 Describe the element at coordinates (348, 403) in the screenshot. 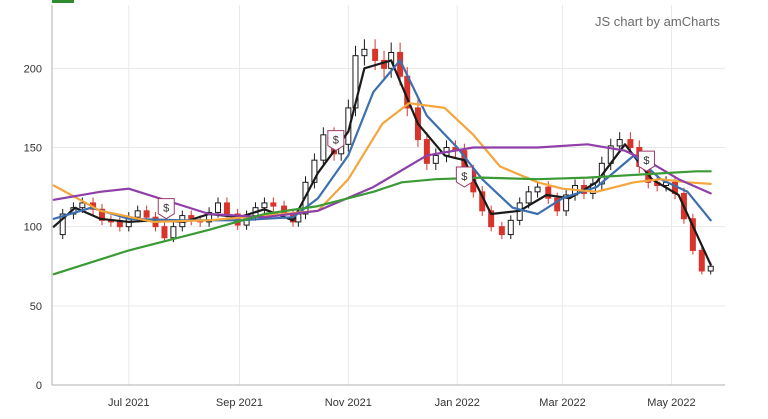

I see `x-tick-label: Nov 2021` at that location.